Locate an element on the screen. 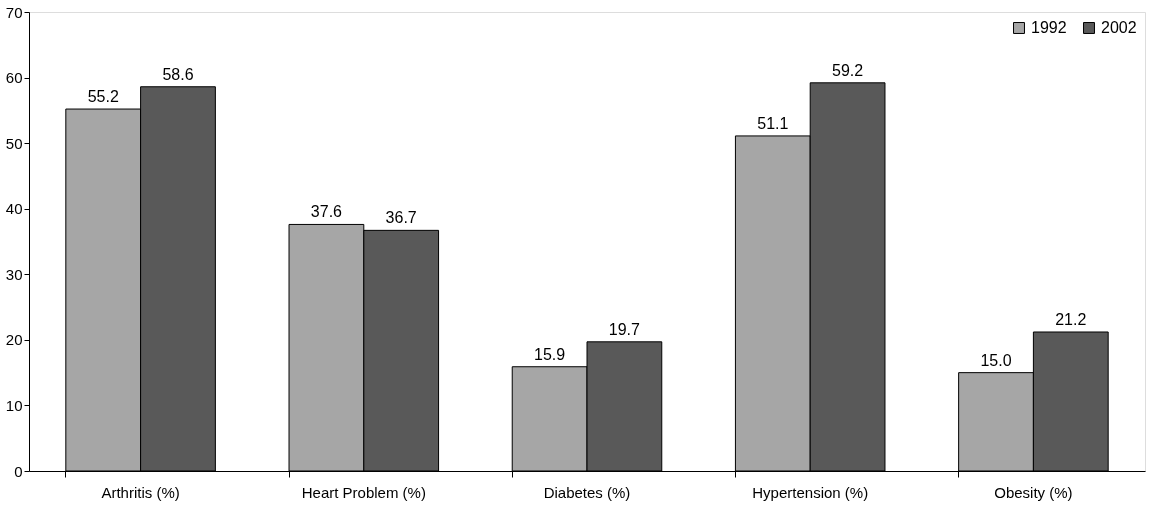 The height and width of the screenshot is (514, 1165). data-label: 15.0 is located at coordinates (996, 360).